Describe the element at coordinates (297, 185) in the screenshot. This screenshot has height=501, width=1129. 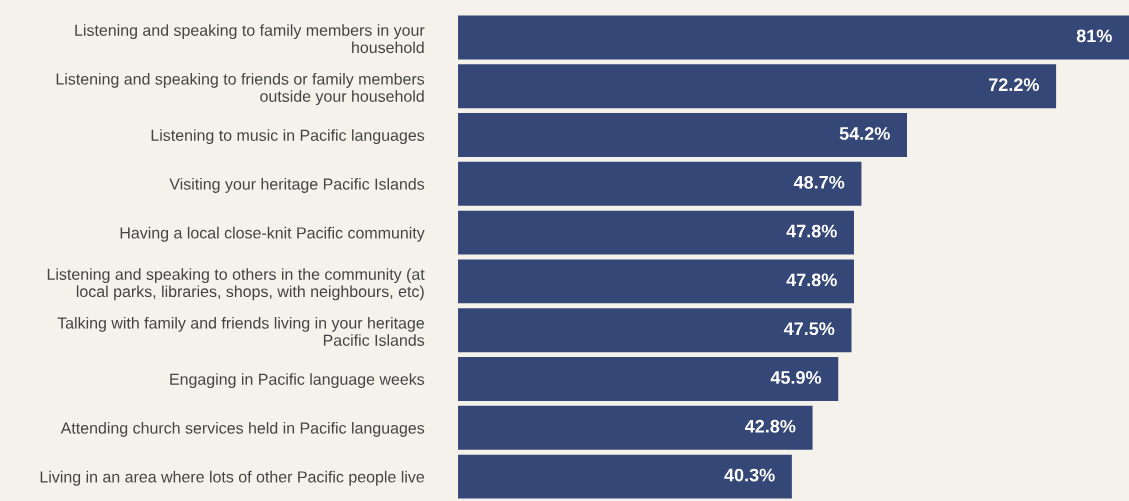
I see `y-tick-label: Visiting your heritage Pacific Islands` at that location.